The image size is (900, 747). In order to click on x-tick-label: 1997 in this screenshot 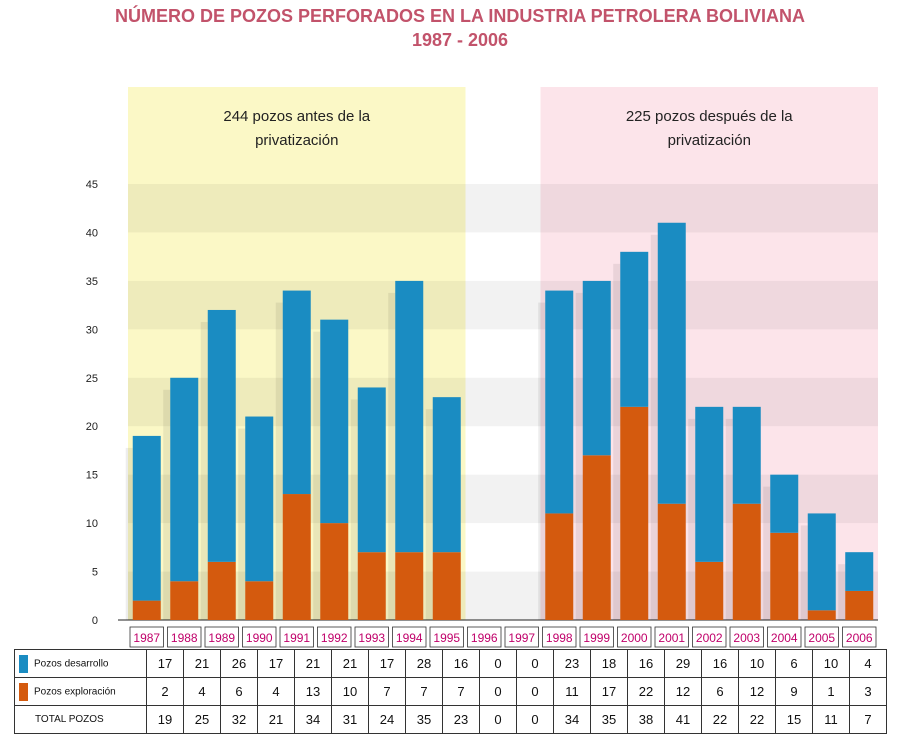, I will do `click(521, 638)`.